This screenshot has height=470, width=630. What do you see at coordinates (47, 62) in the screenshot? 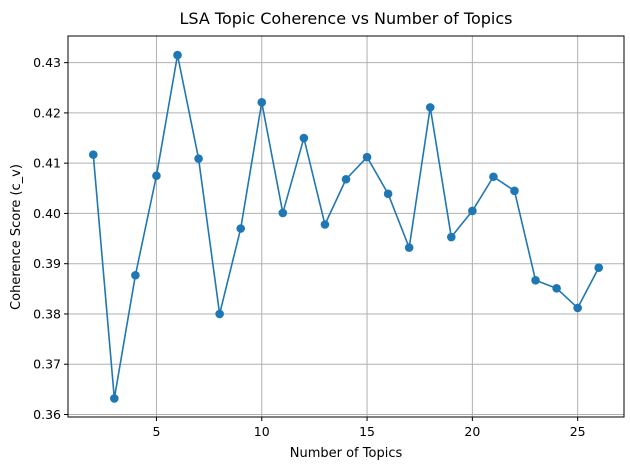
I see `y-tick-label: 0.43` at bounding box center [47, 62].